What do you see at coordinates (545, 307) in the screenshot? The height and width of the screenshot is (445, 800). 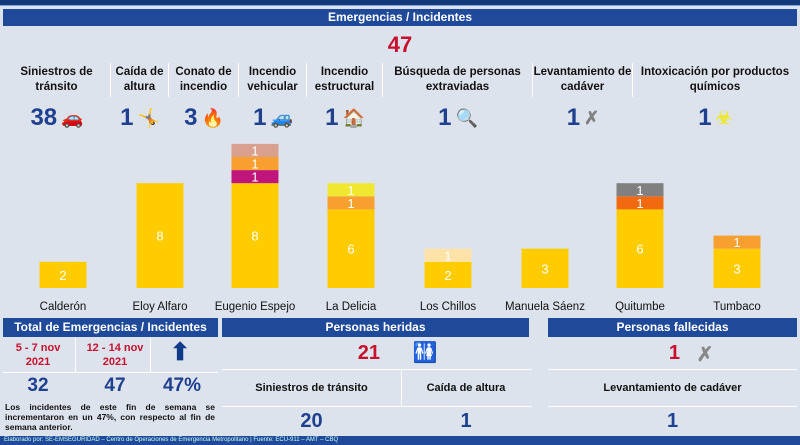 I see `x-tick-label: Manuela Sáenz` at bounding box center [545, 307].